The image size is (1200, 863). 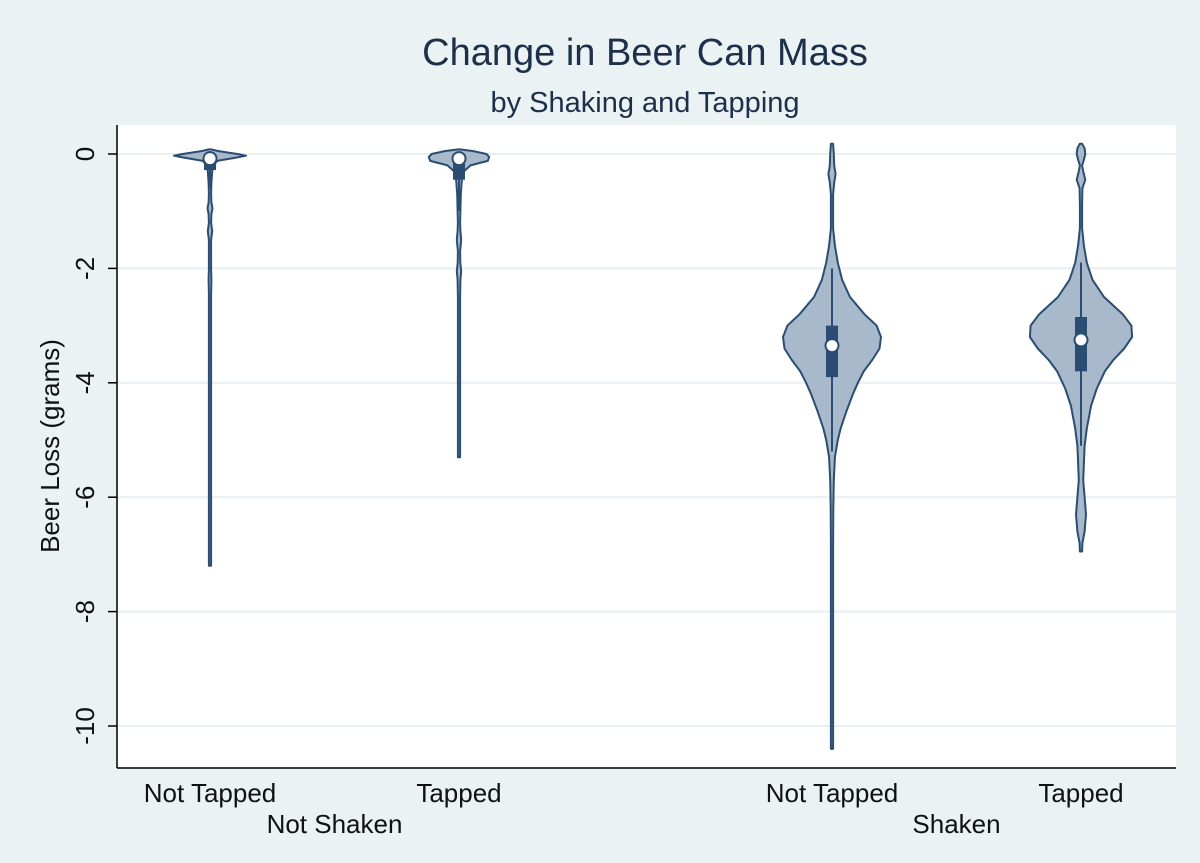 I want to click on y-tick-label: -10, so click(x=85, y=726).